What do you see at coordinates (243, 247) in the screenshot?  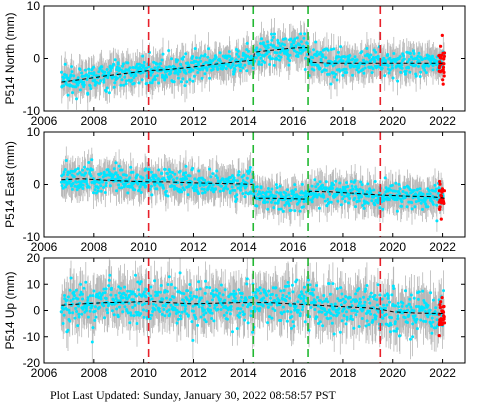 I see `x-tick-label: 2014` at bounding box center [243, 247].